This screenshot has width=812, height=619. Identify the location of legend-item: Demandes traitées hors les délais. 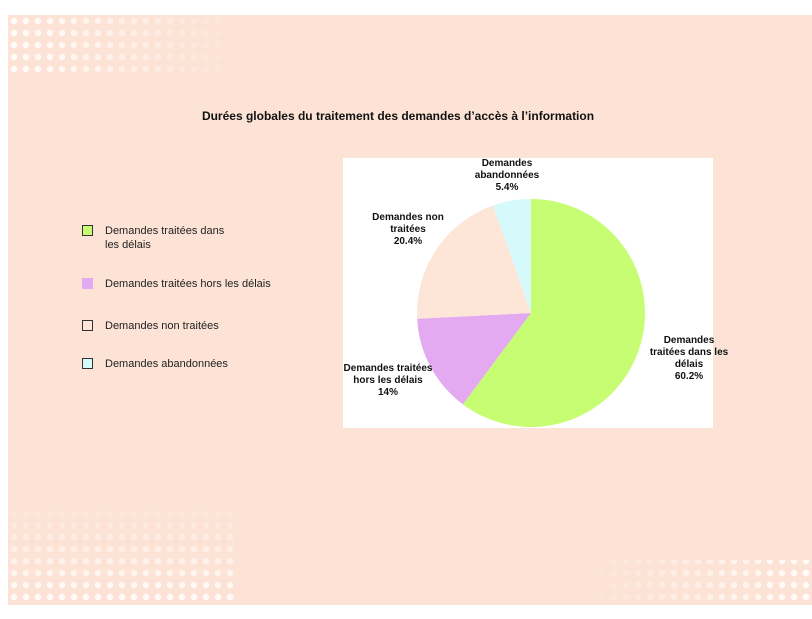
(176, 284).